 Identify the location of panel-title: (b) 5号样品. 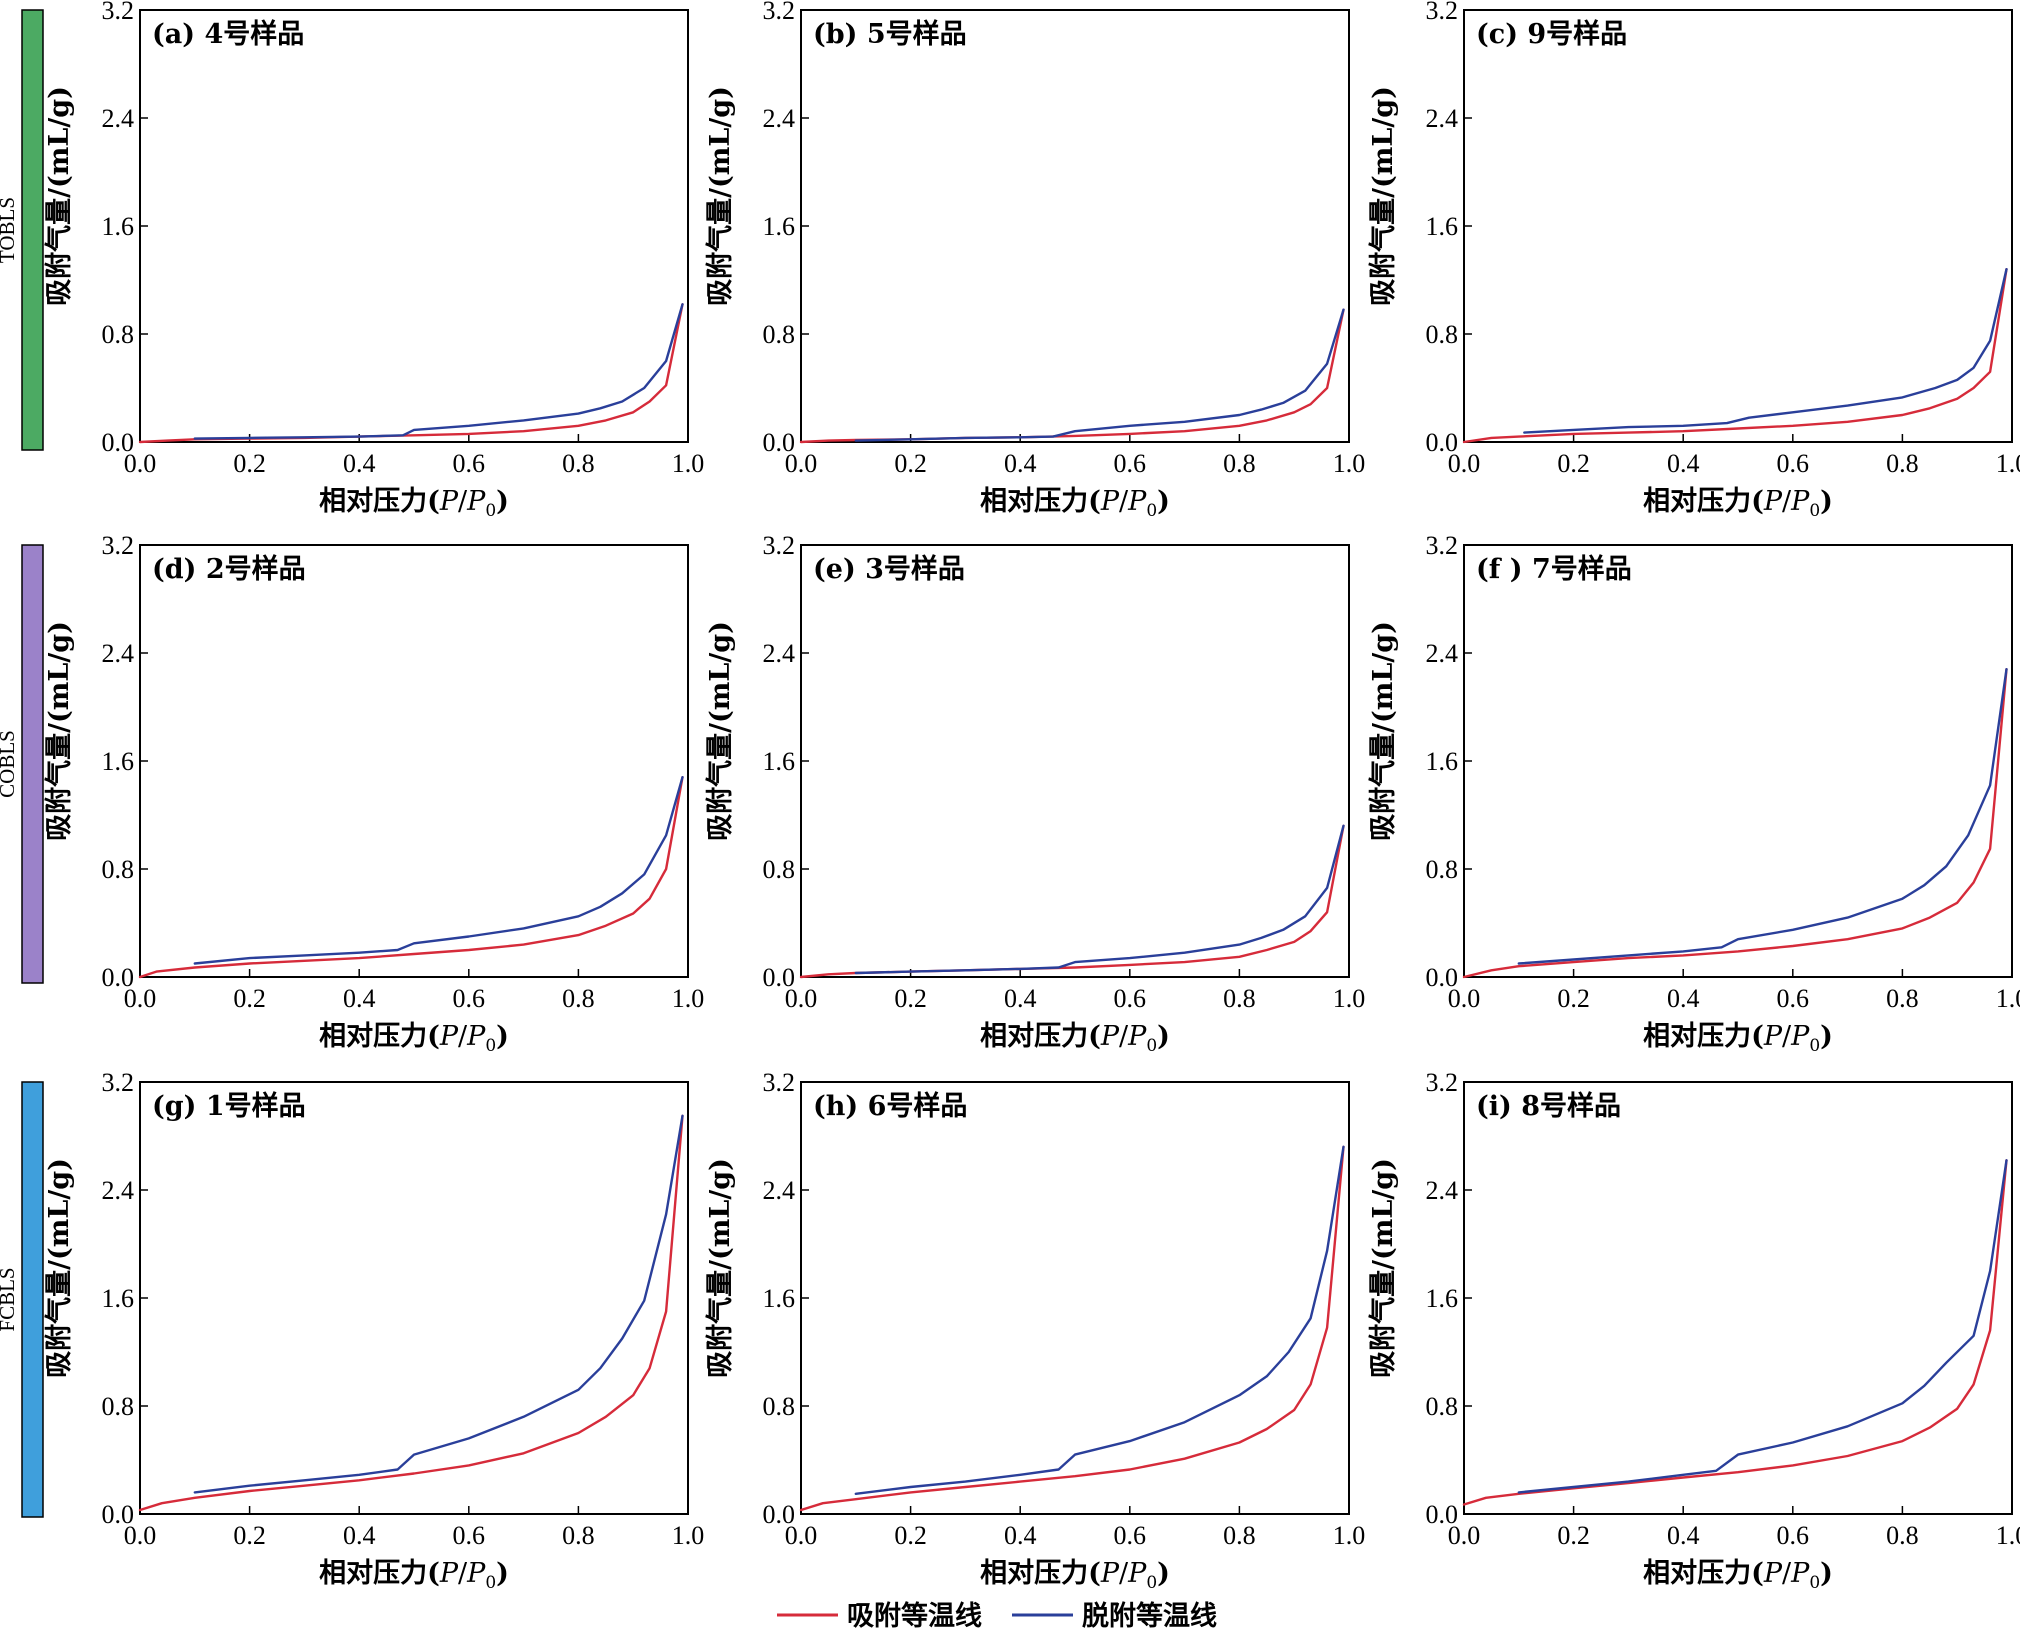
(890, 34).